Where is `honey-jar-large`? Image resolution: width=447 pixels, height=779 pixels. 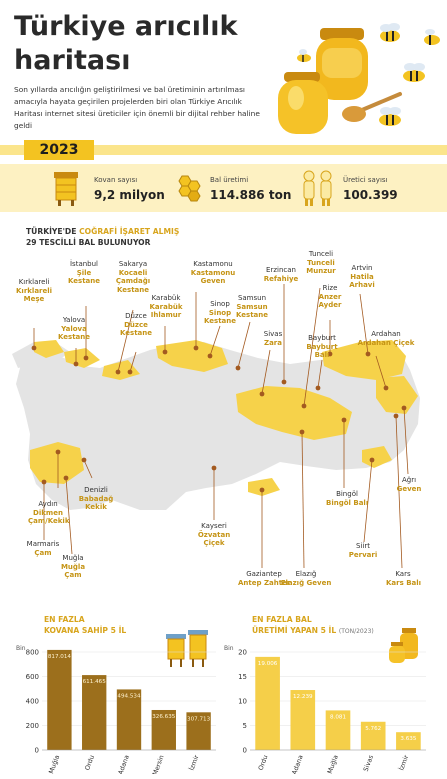 honey-jar-large is located at coordinates (342, 64).